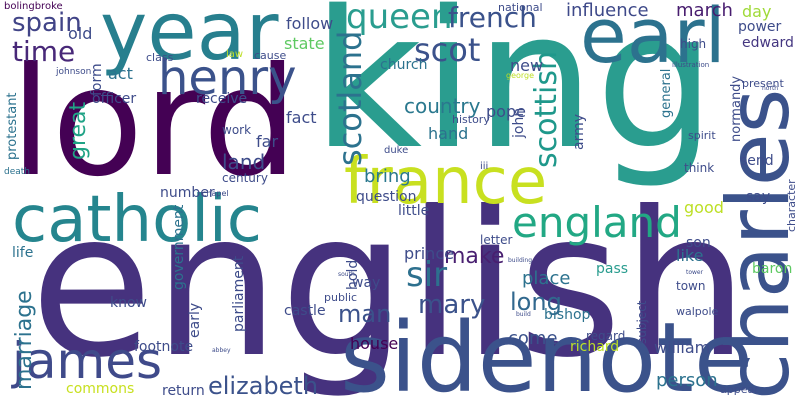 The height and width of the screenshot is (400, 800). Describe the element at coordinates (47, 23) in the screenshot. I see `word-spain: spain` at that location.